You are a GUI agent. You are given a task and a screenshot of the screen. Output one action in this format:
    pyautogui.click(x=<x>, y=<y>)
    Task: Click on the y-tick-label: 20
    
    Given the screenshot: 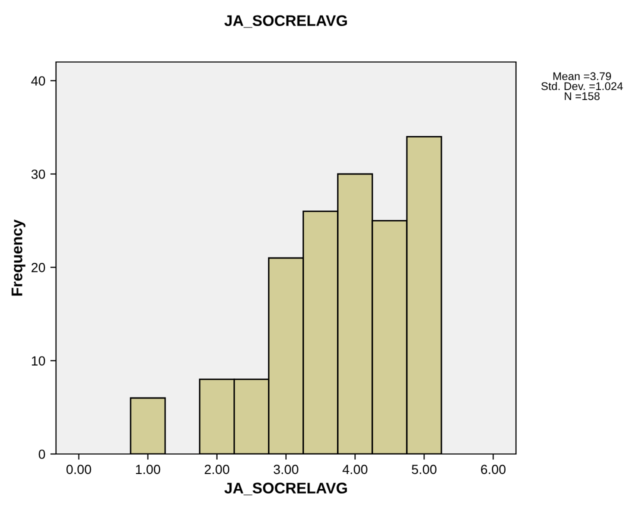 What is the action you would take?
    pyautogui.click(x=39, y=267)
    